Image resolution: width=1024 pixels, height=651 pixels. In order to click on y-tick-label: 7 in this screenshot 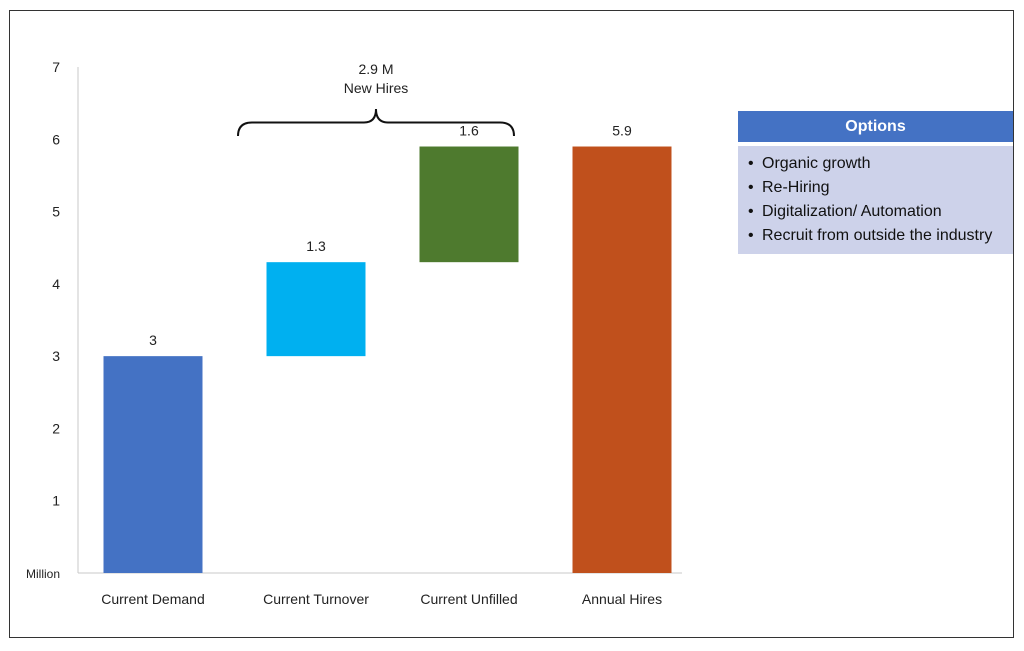, I will do `click(56, 67)`.